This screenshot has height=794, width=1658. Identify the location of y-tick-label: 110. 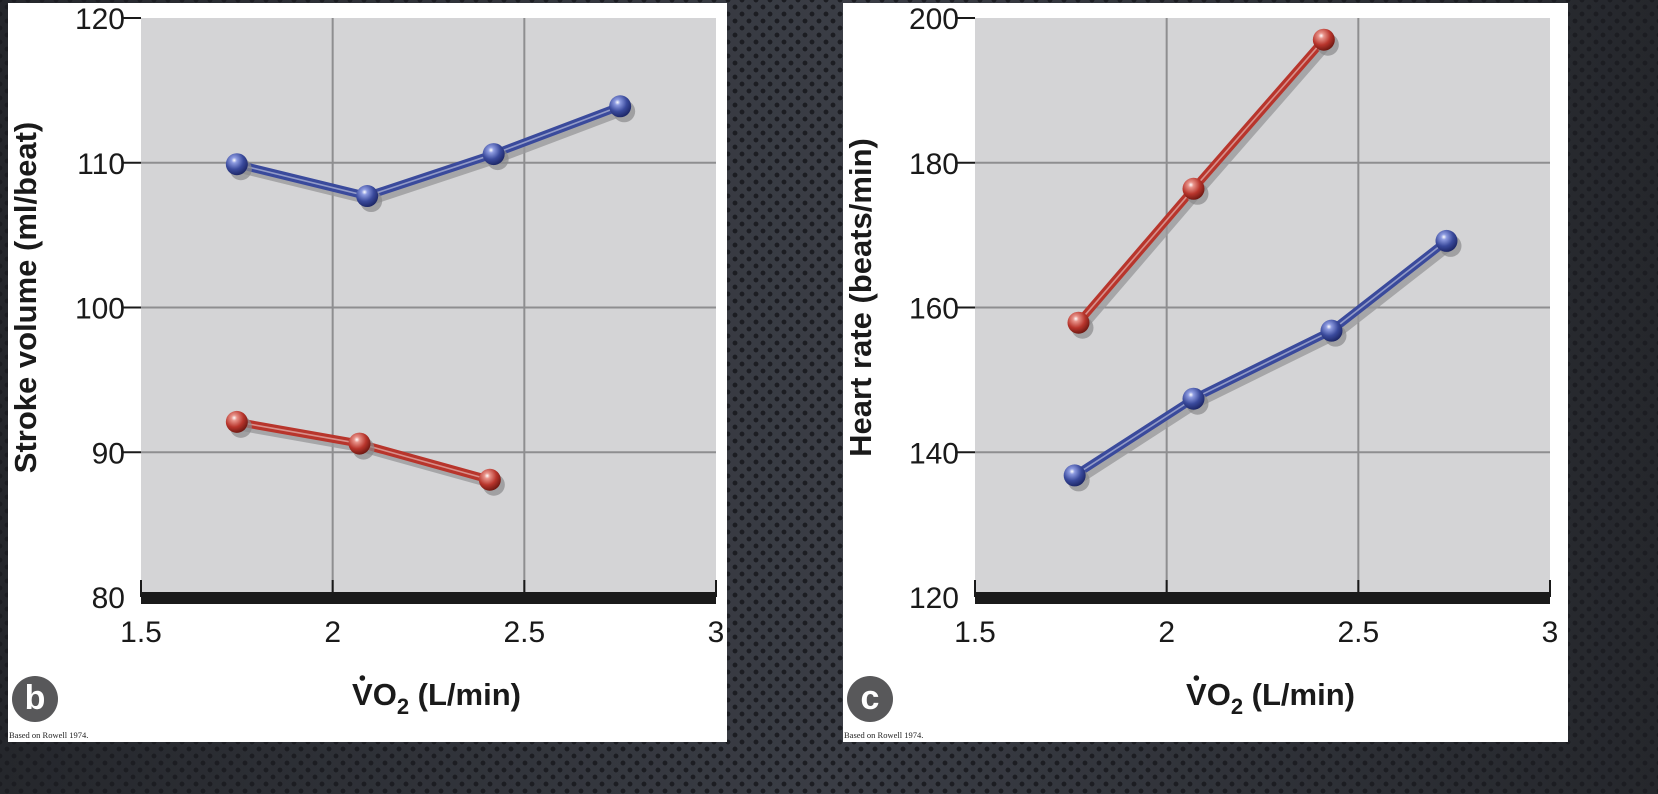
(101, 164).